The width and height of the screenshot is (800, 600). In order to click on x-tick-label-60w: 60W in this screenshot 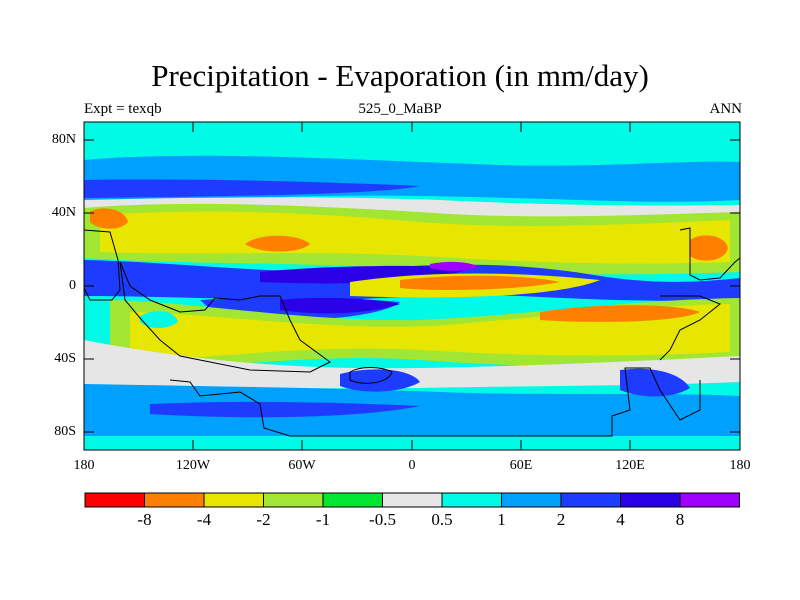, I will do `click(302, 465)`.